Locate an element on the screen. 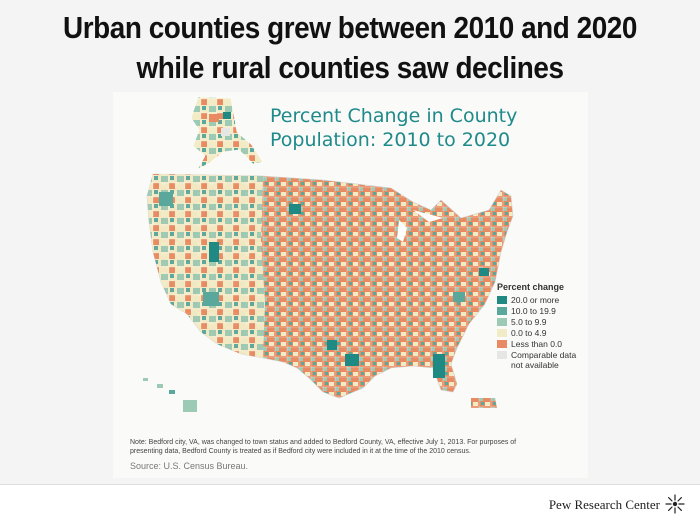  puerto-rico-shape is located at coordinates (484, 403).